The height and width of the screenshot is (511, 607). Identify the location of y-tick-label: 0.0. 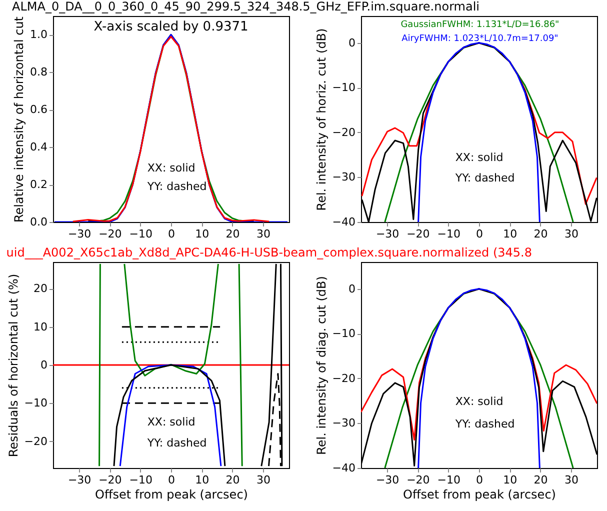
(39, 222).